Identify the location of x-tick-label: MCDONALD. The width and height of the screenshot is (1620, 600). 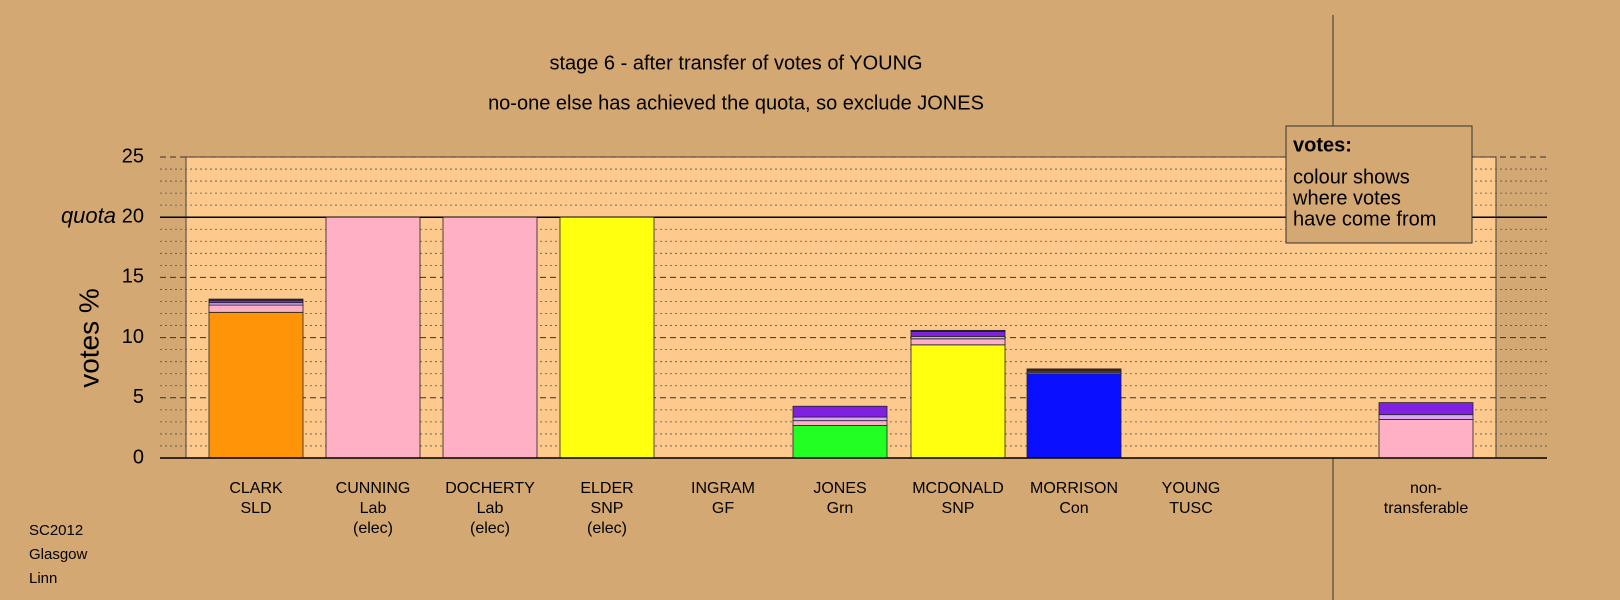
(958, 488).